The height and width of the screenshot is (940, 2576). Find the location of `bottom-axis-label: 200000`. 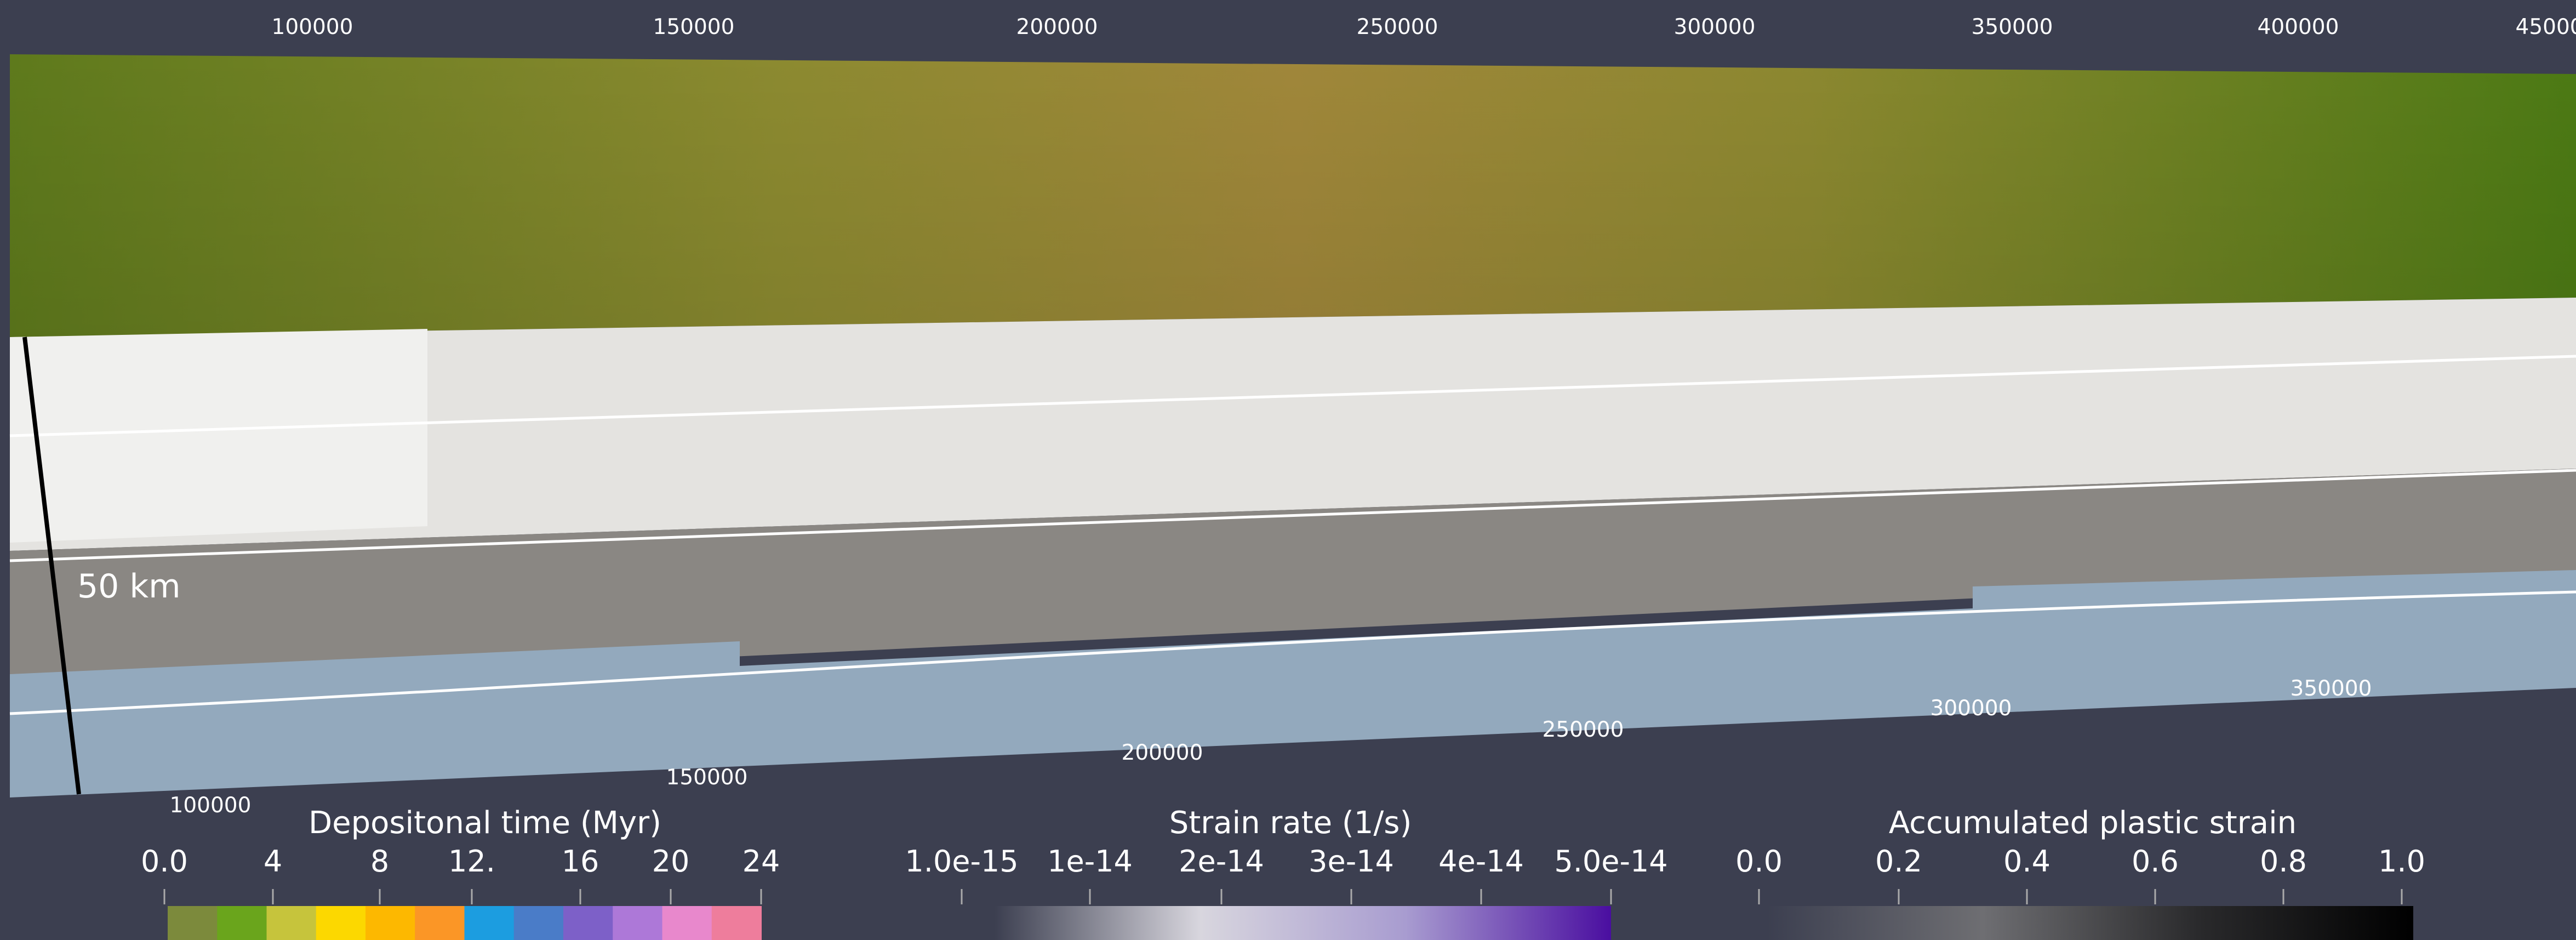

bottom-axis-label: 200000 is located at coordinates (1162, 752).